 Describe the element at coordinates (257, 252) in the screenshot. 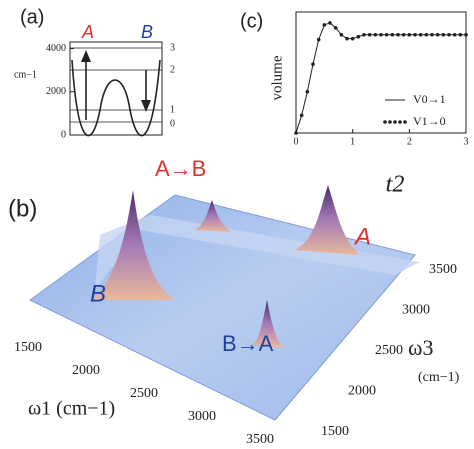

I see `surface-ridge` at that location.